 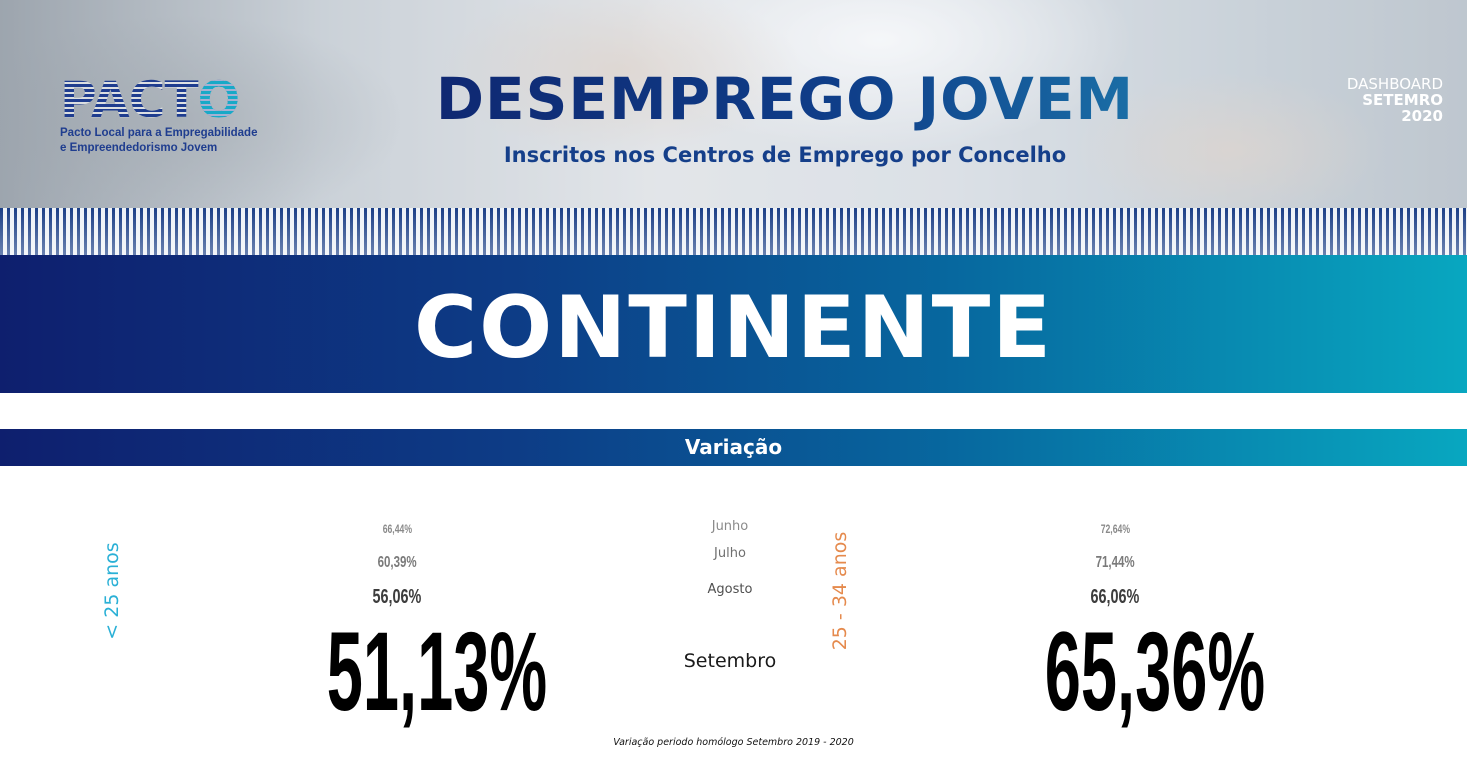 I want to click on under-25-julho-value: 60,39%, so click(x=397, y=562).